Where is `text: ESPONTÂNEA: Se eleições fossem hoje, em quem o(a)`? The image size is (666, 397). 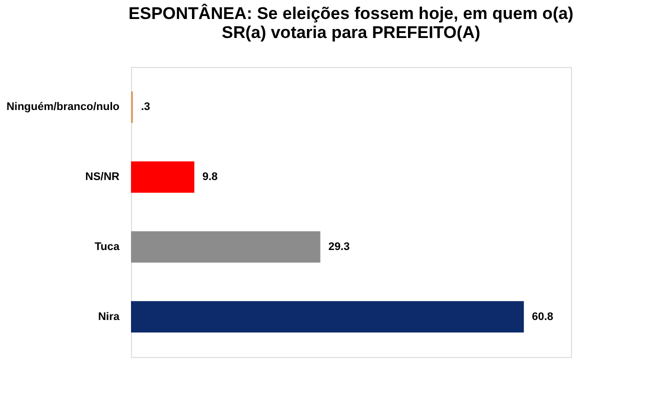
text: ESPONTÂNEA: Se eleições fossem hoje, em quem o(a) is located at coordinates (351, 13).